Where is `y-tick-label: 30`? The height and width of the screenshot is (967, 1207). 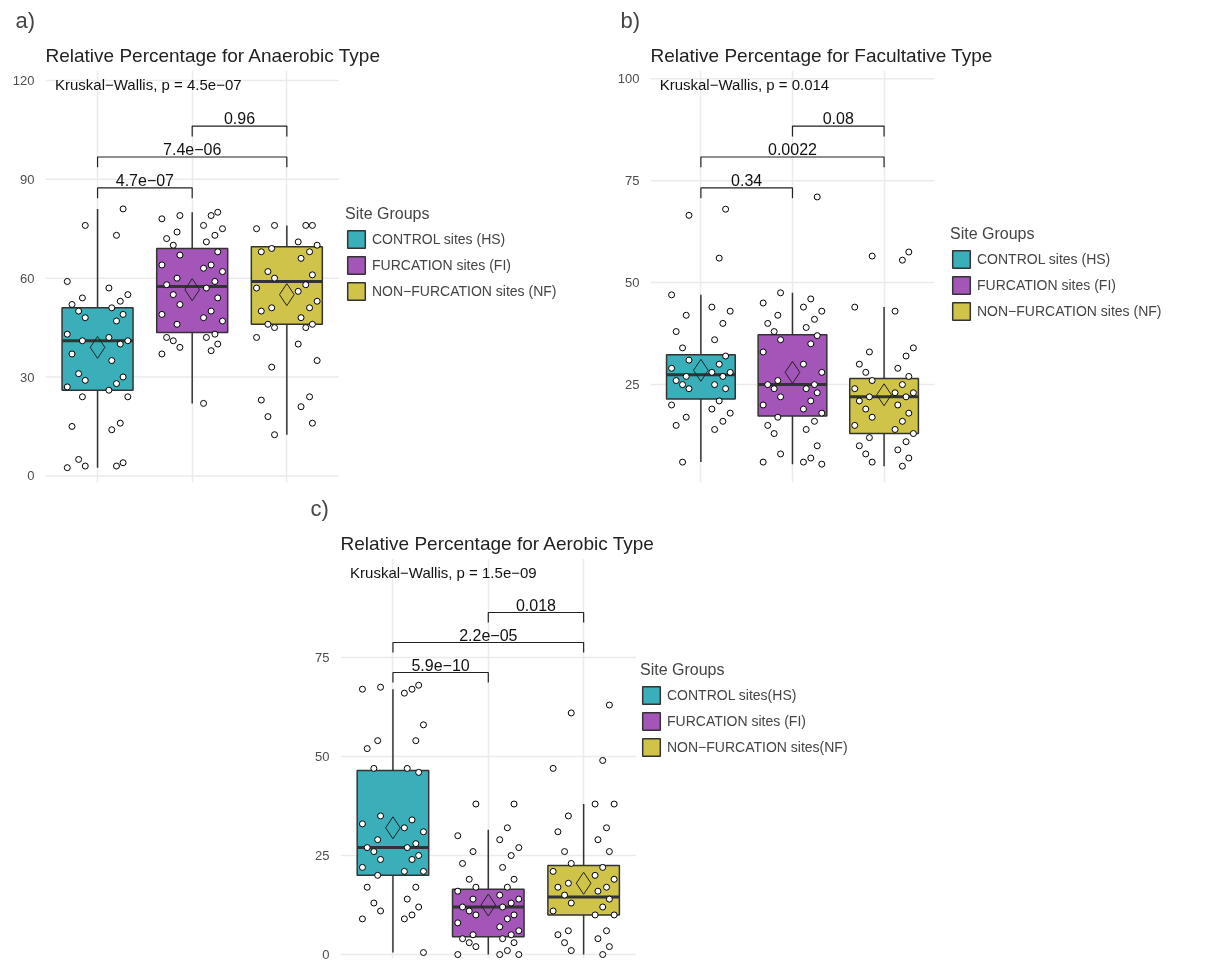
y-tick-label: 30 is located at coordinates (27, 377).